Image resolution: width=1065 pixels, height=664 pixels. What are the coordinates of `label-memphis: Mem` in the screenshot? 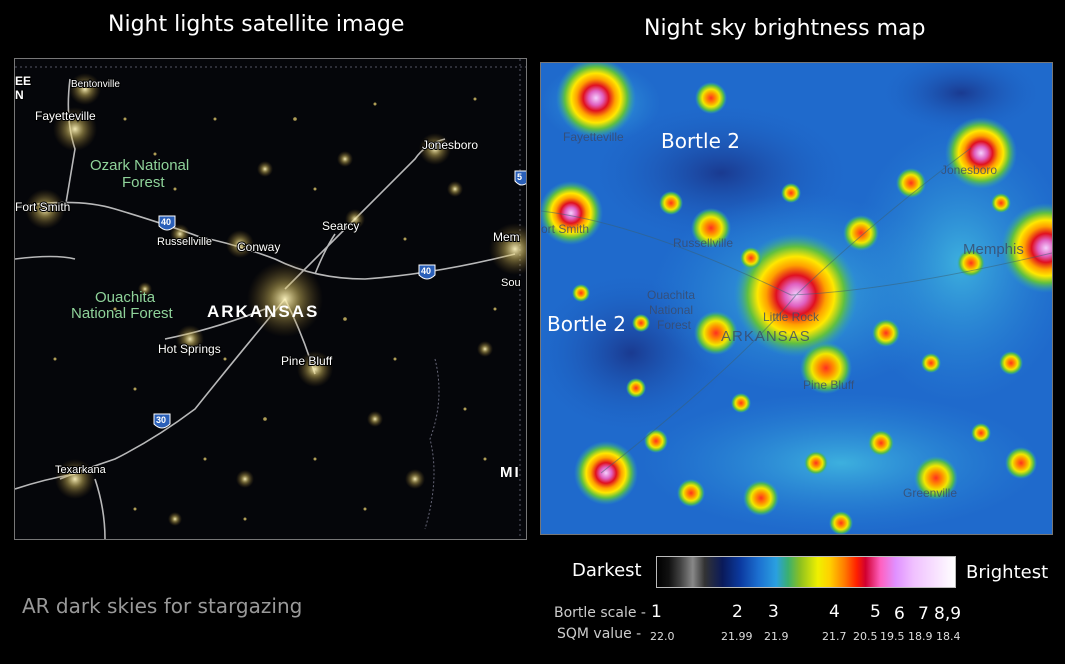 It's located at (506, 237).